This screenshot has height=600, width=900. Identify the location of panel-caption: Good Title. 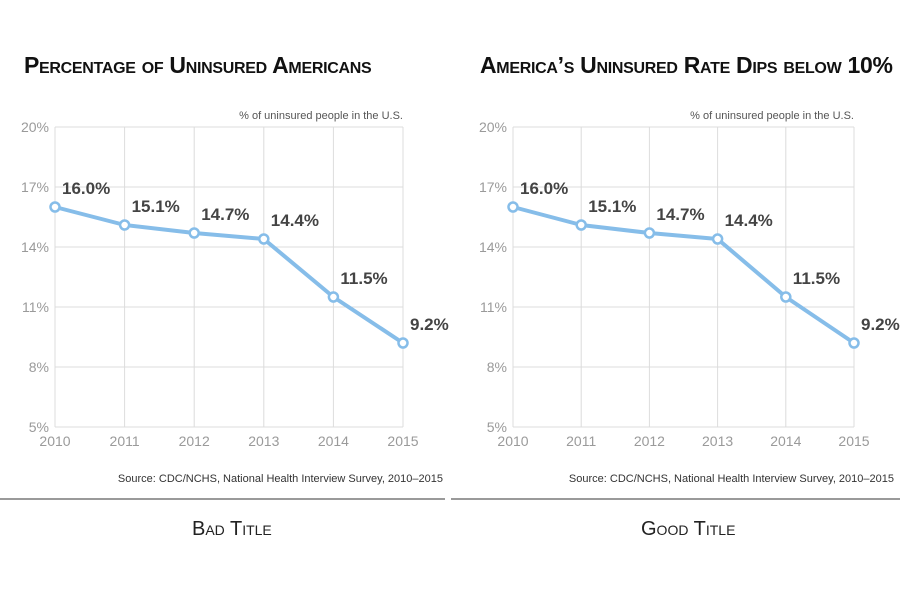
(688, 529).